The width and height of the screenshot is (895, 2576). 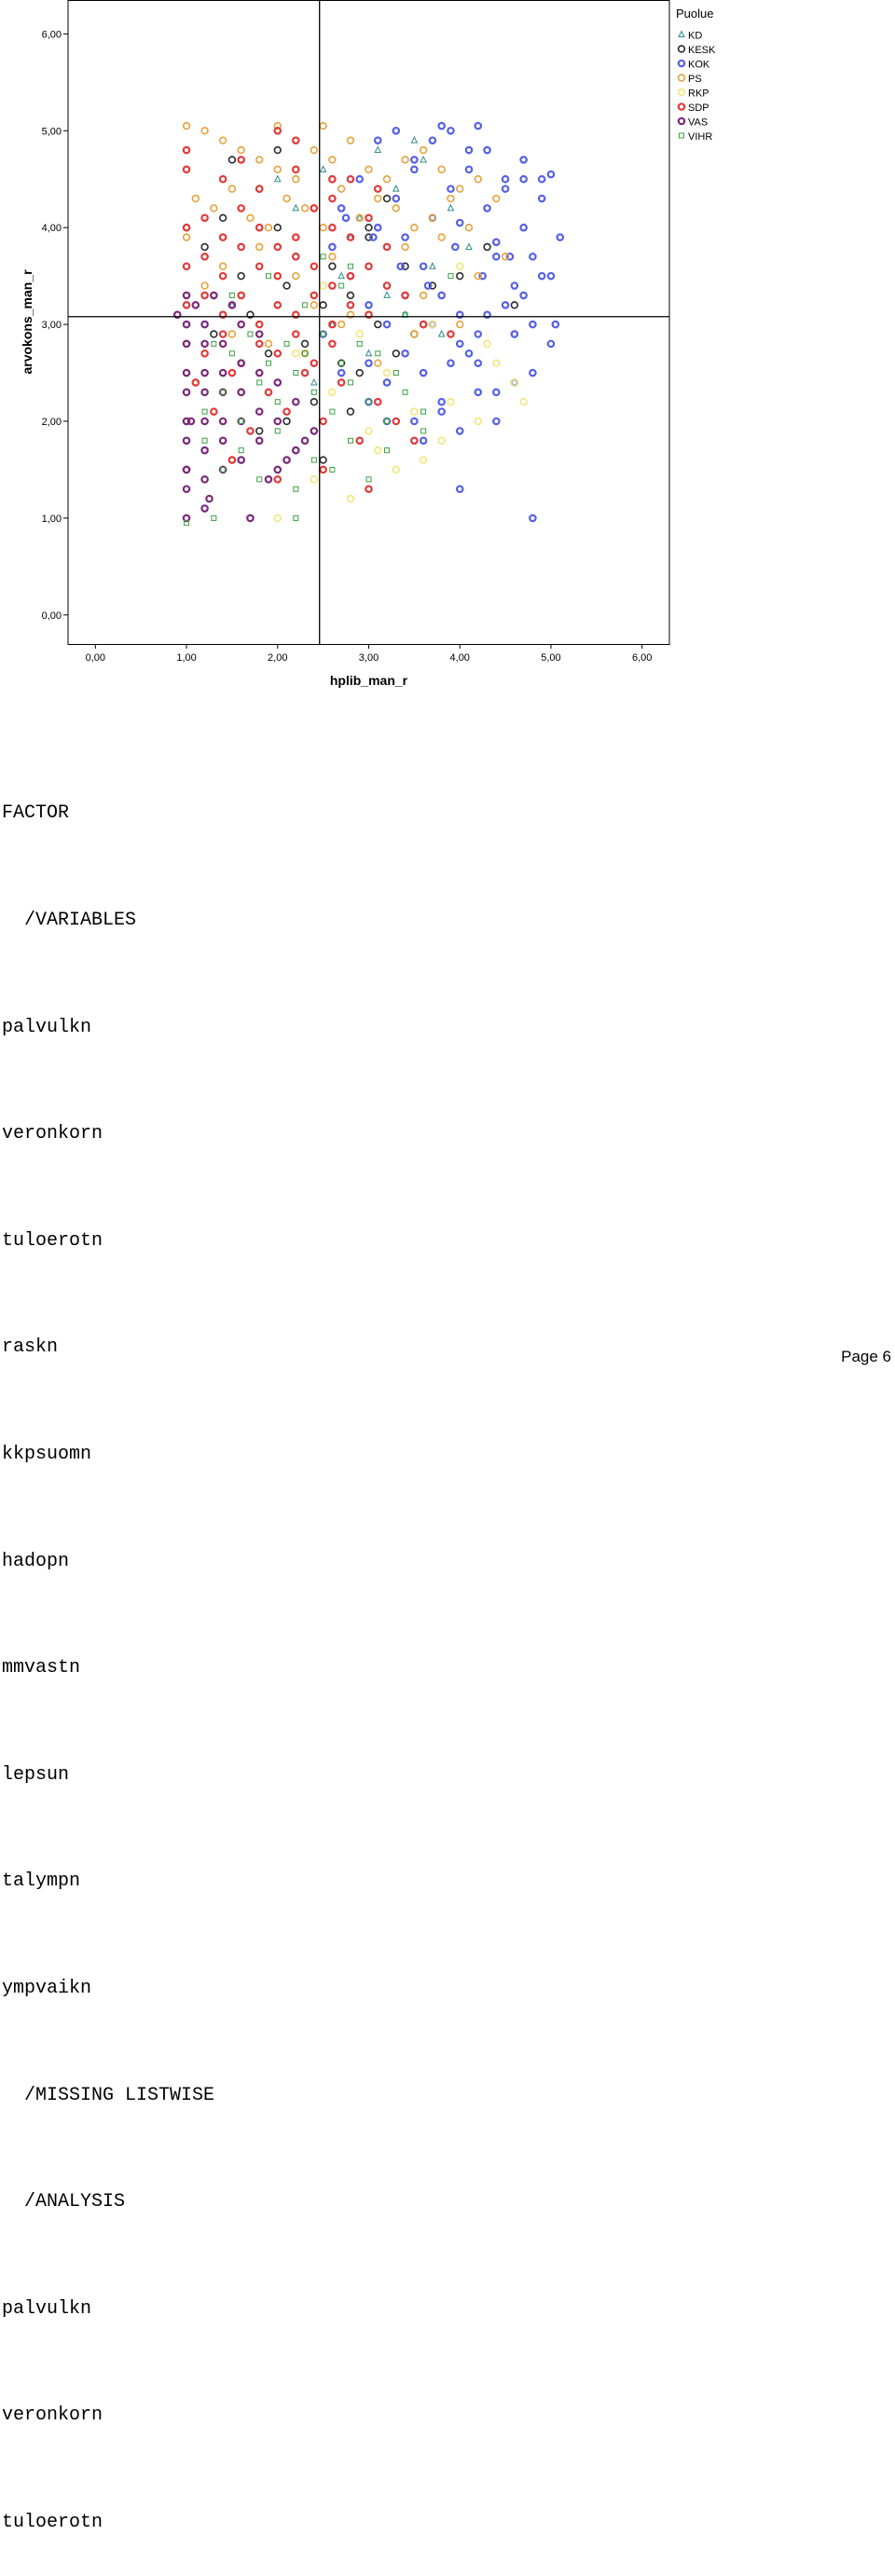 What do you see at coordinates (69, 920) in the screenshot?
I see `syntax-line: /VARIABLES` at bounding box center [69, 920].